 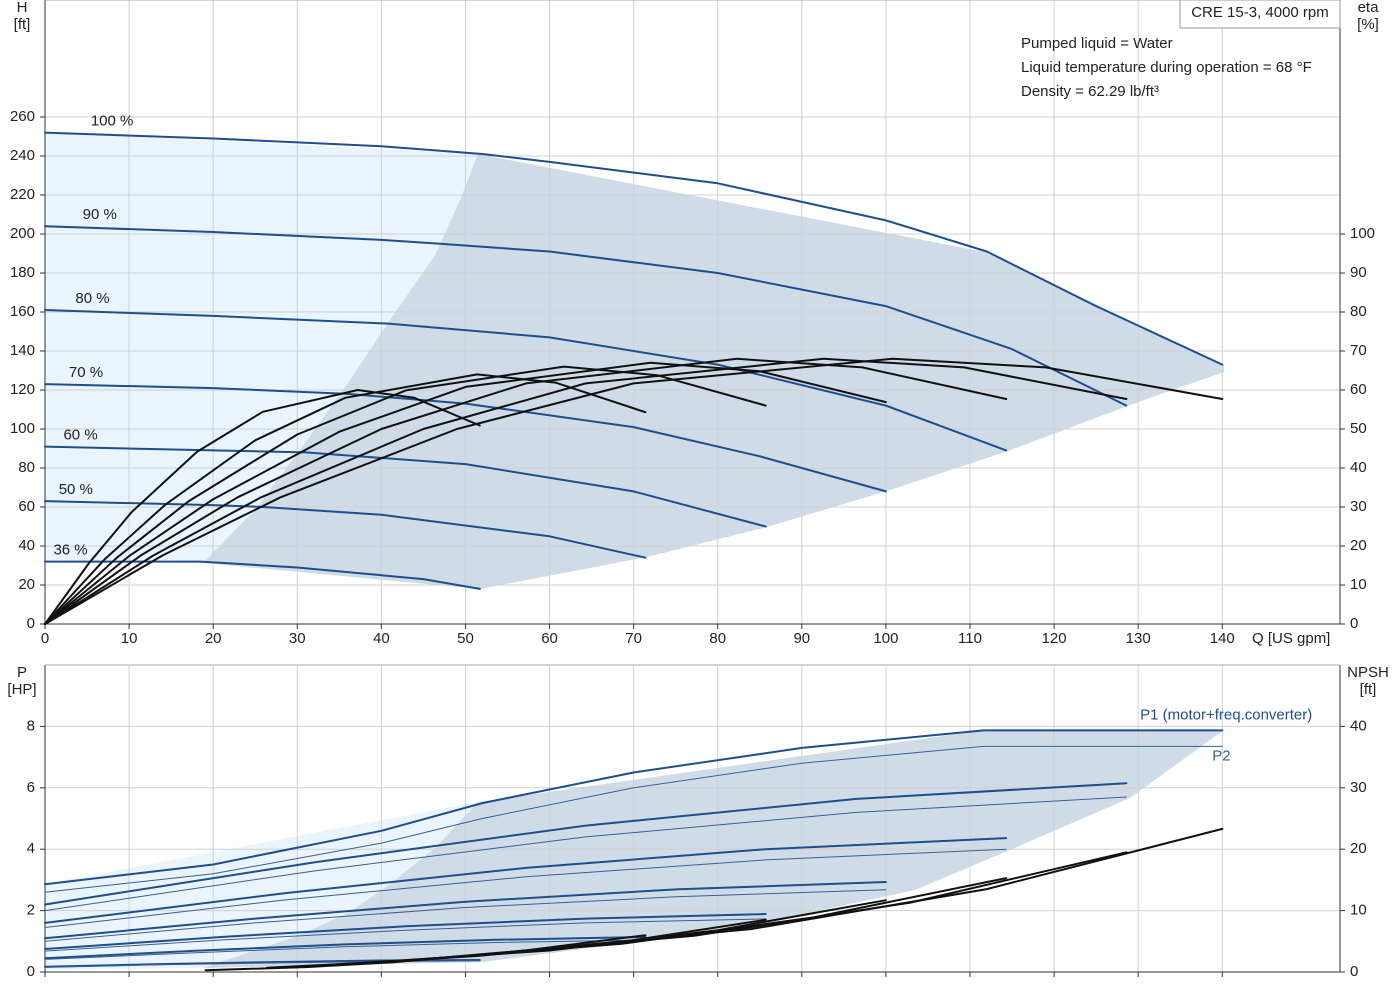 I want to click on y-tick-label: 100, so click(x=22, y=428).